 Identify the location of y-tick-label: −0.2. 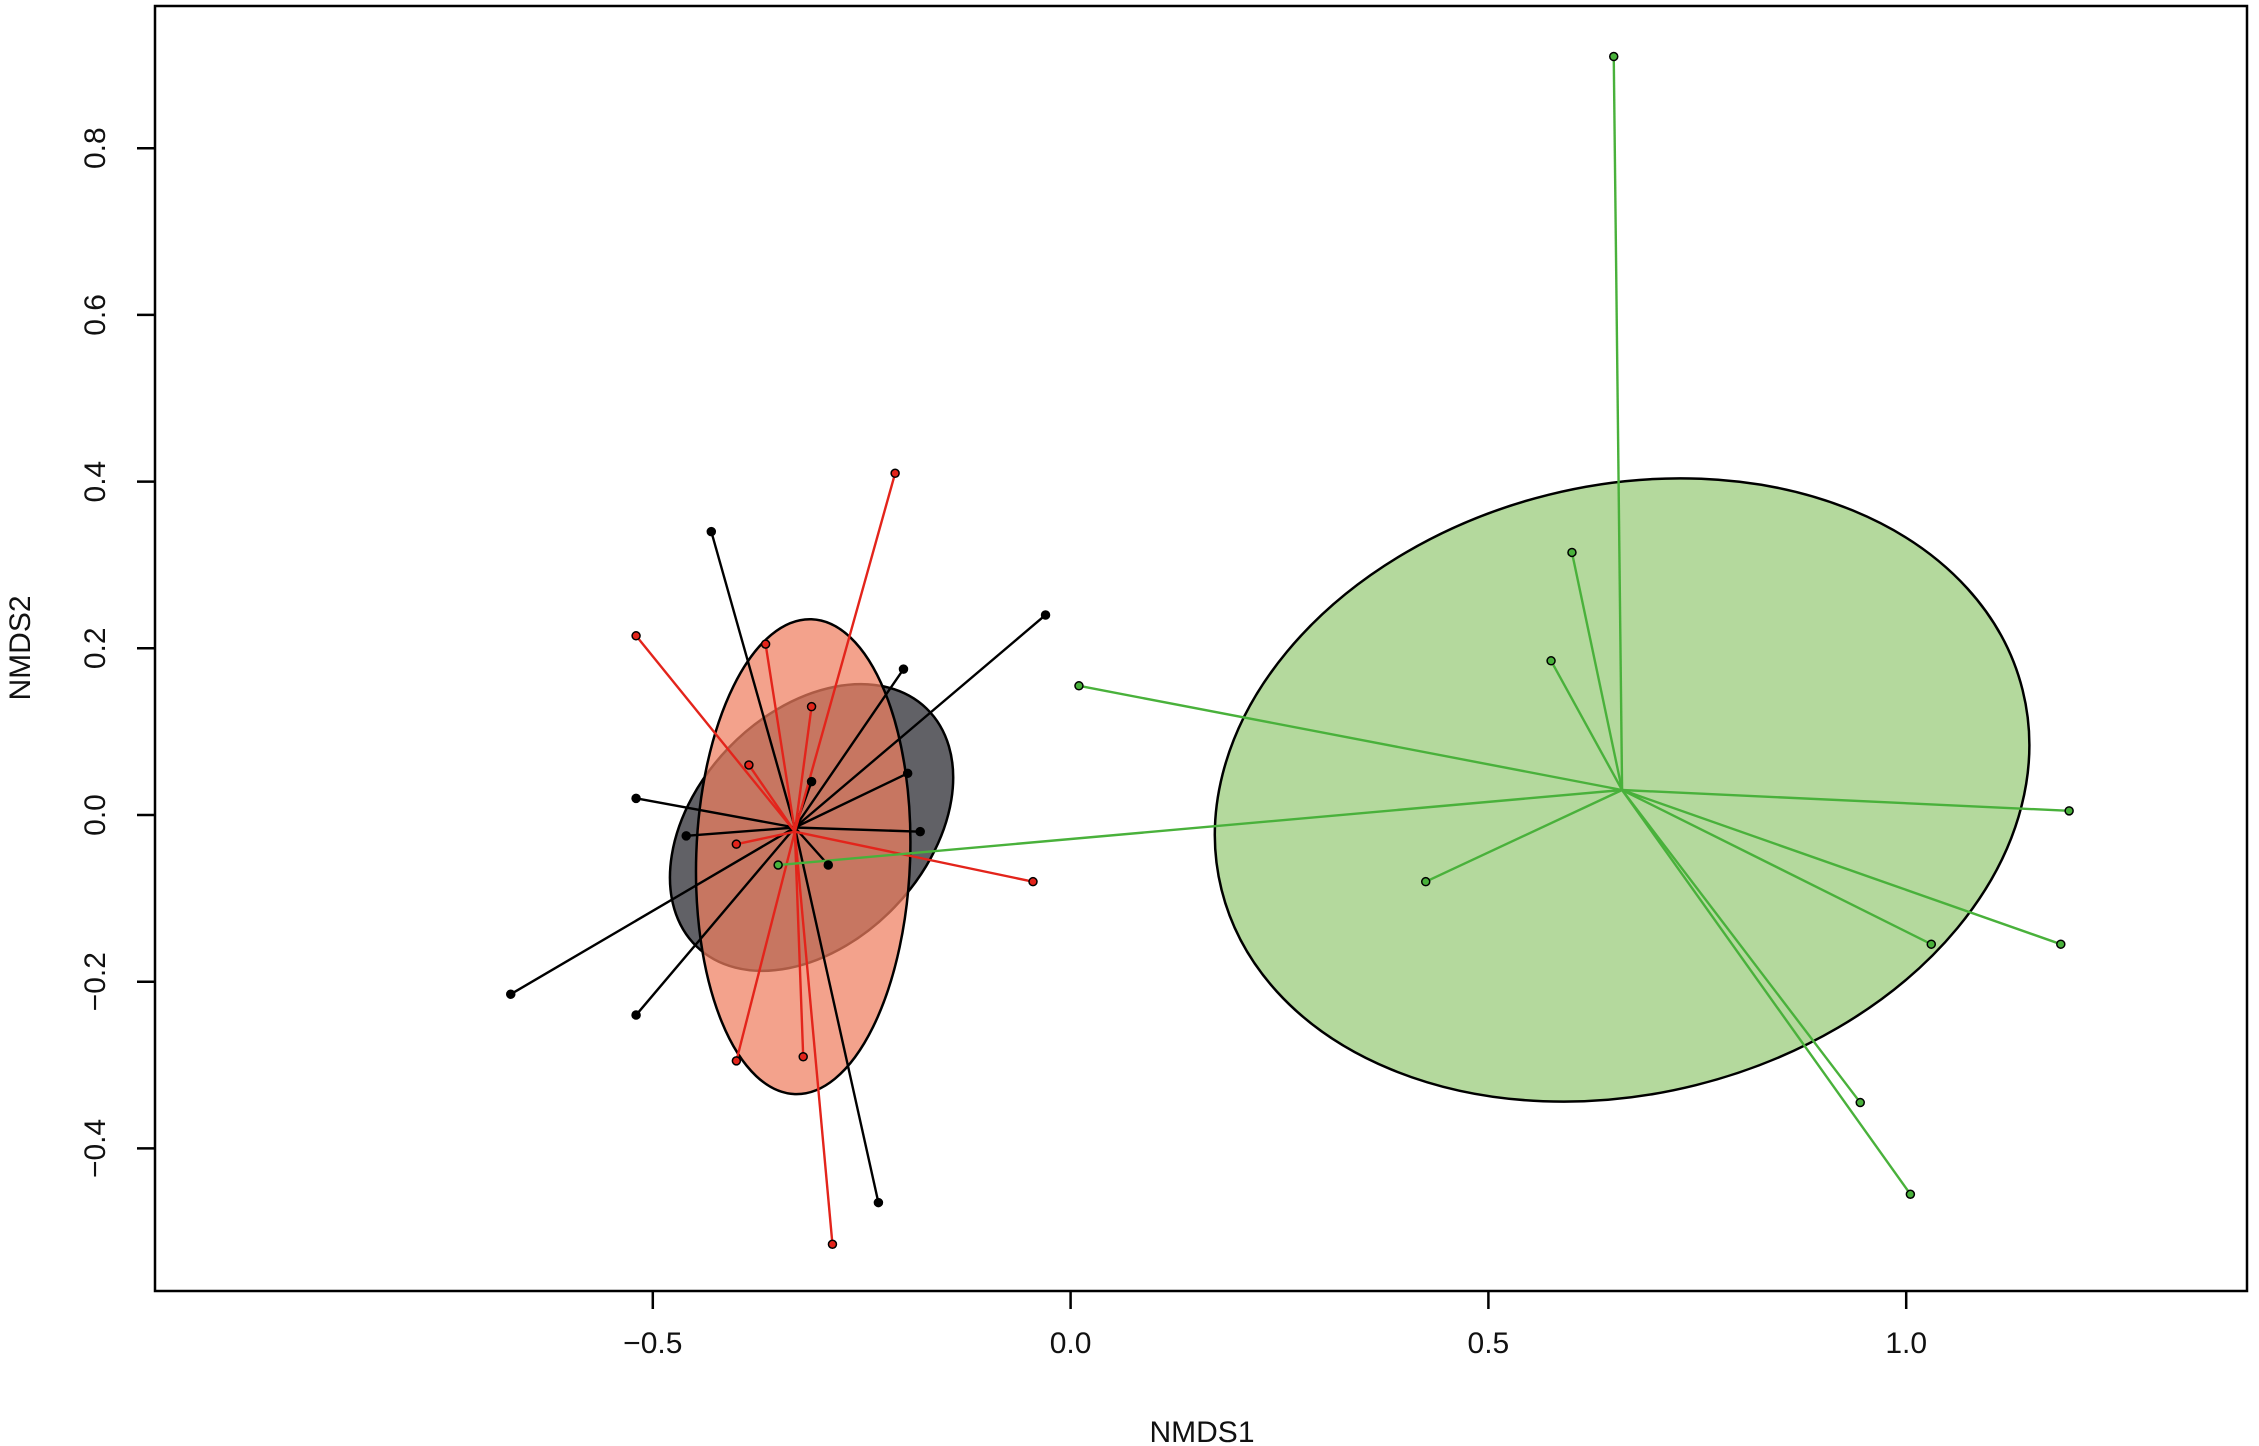
(95, 981).